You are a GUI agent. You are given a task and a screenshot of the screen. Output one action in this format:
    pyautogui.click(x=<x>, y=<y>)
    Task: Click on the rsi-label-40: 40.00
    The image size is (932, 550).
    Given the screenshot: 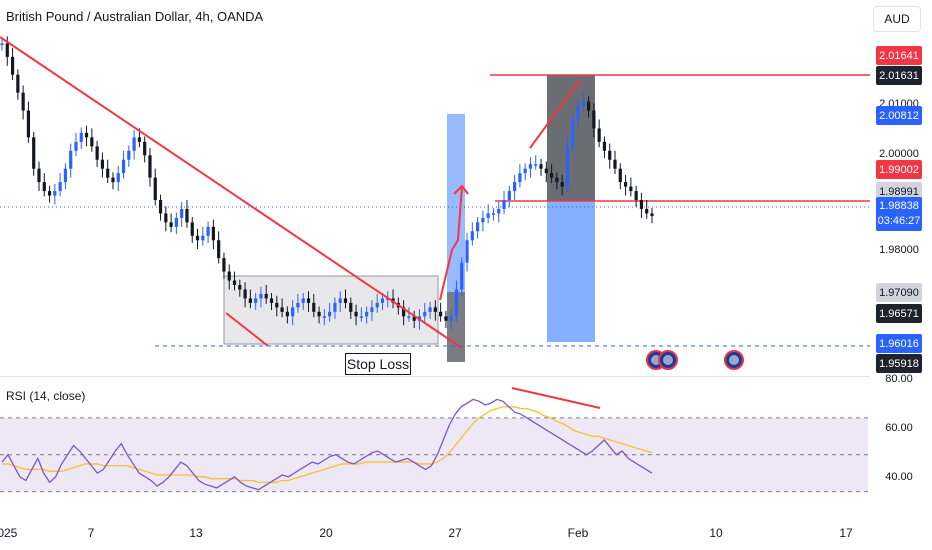 What is the action you would take?
    pyautogui.click(x=899, y=477)
    